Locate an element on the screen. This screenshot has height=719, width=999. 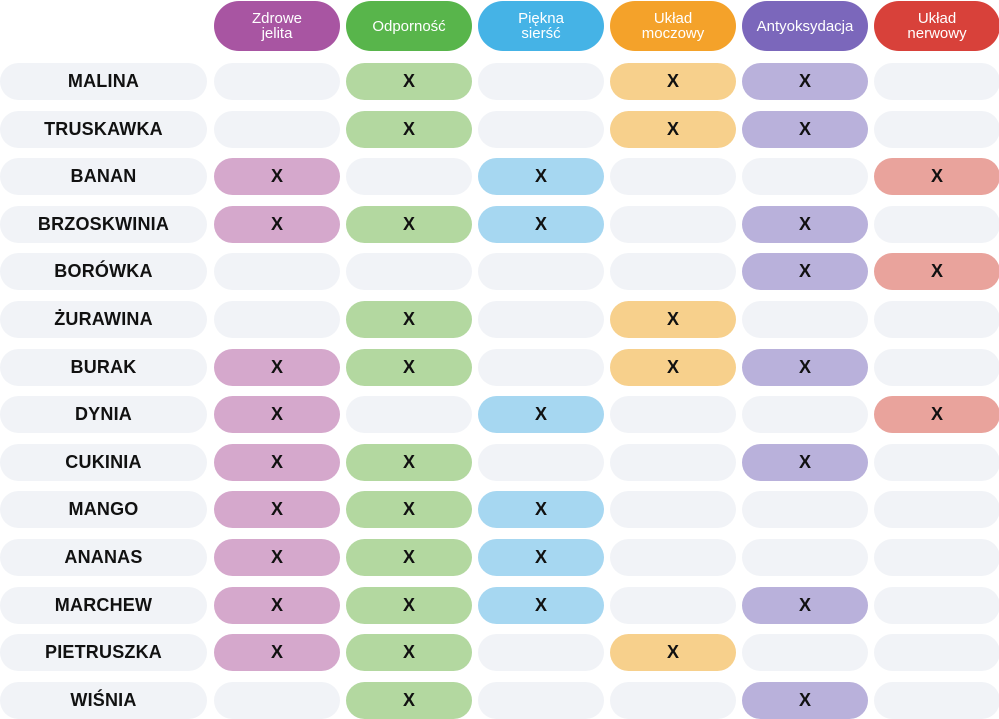
row-label: BORÓWKA is located at coordinates (103, 271).